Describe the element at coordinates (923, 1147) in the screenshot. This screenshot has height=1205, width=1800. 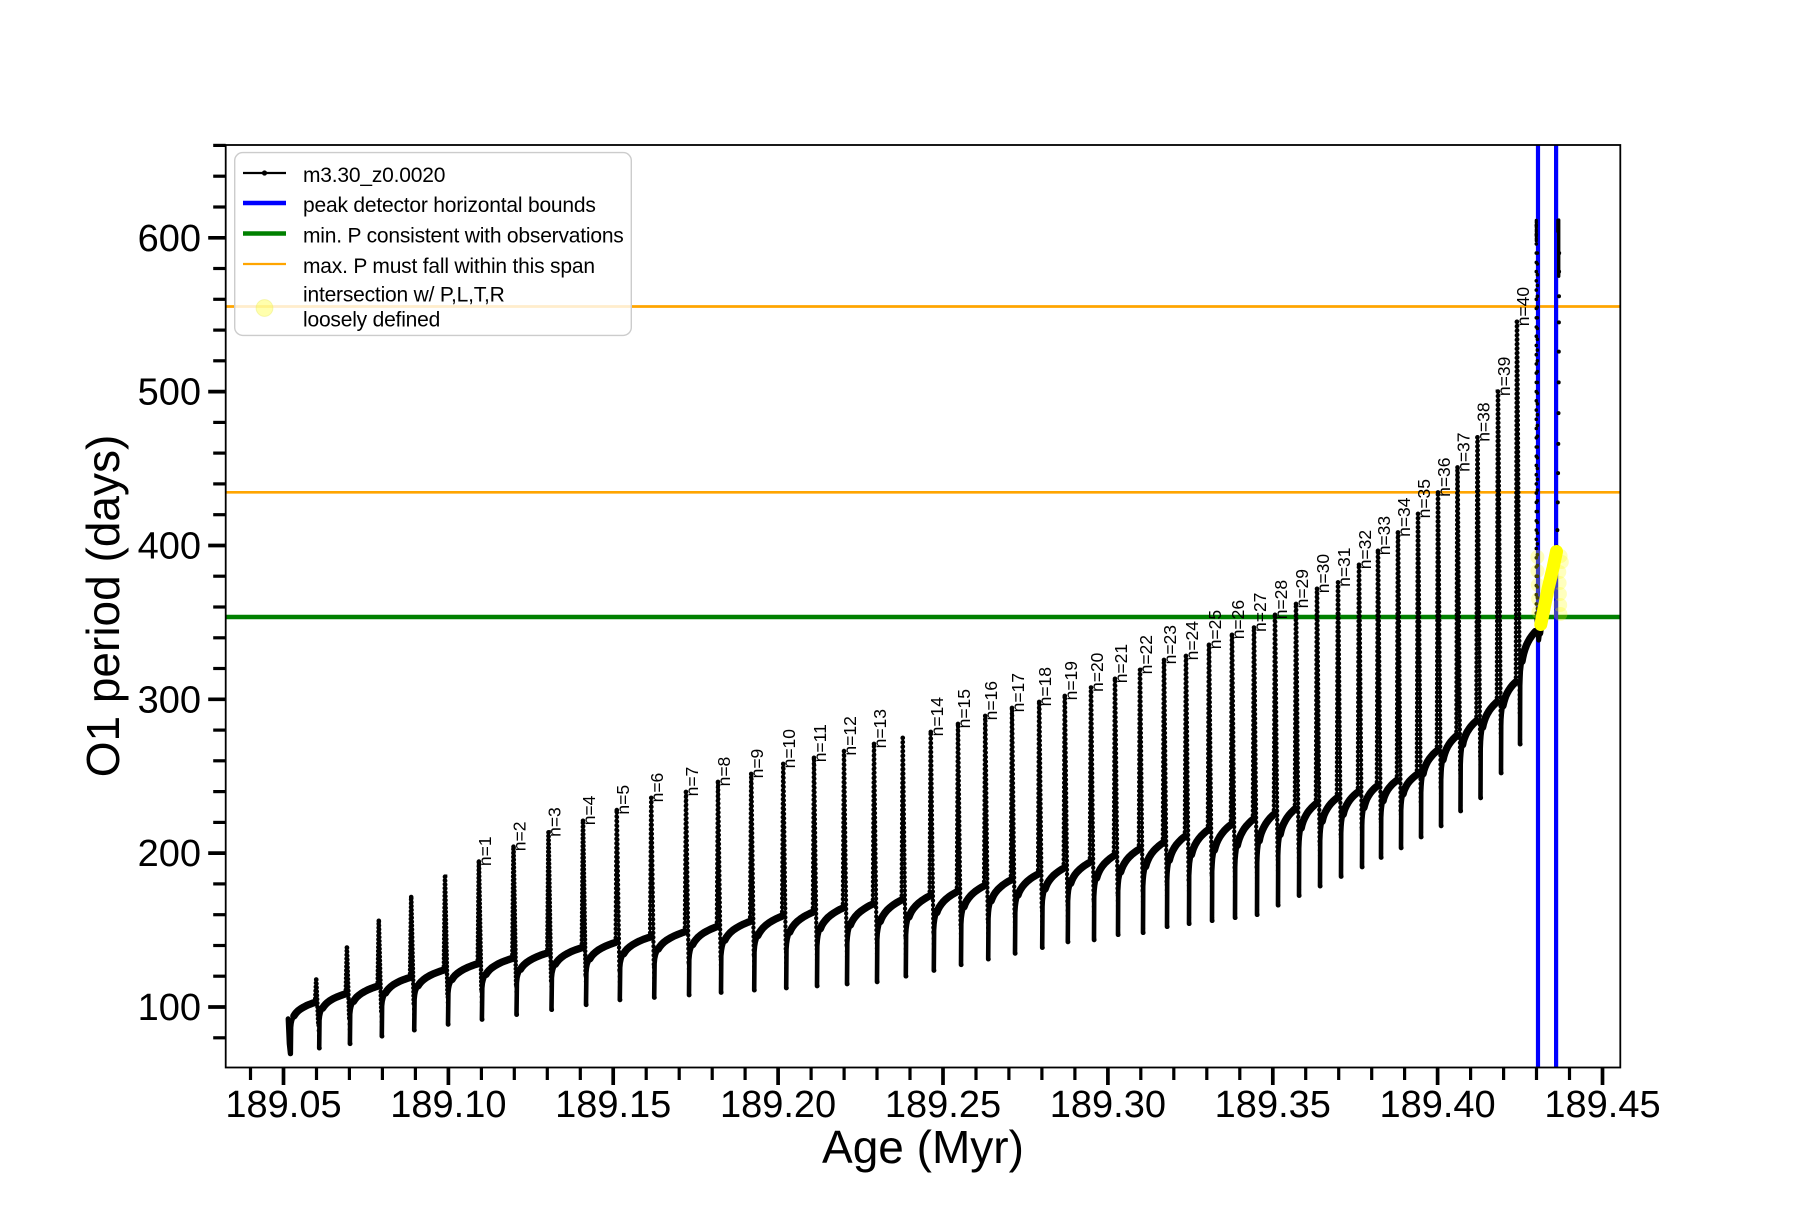
I see `svg-text: Age (Myr)` at that location.